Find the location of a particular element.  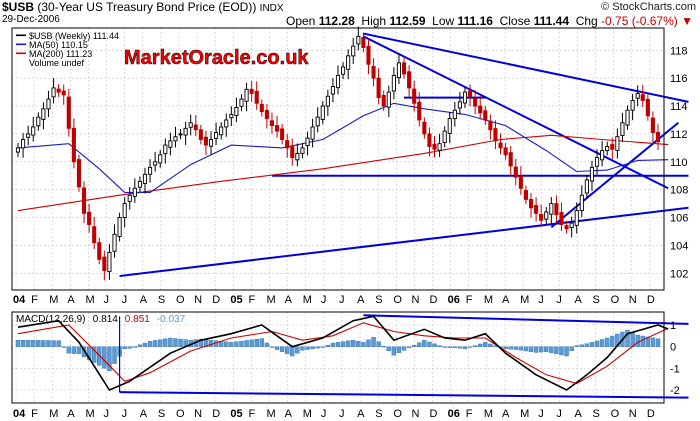

resistance-trendline is located at coordinates (526, 67).